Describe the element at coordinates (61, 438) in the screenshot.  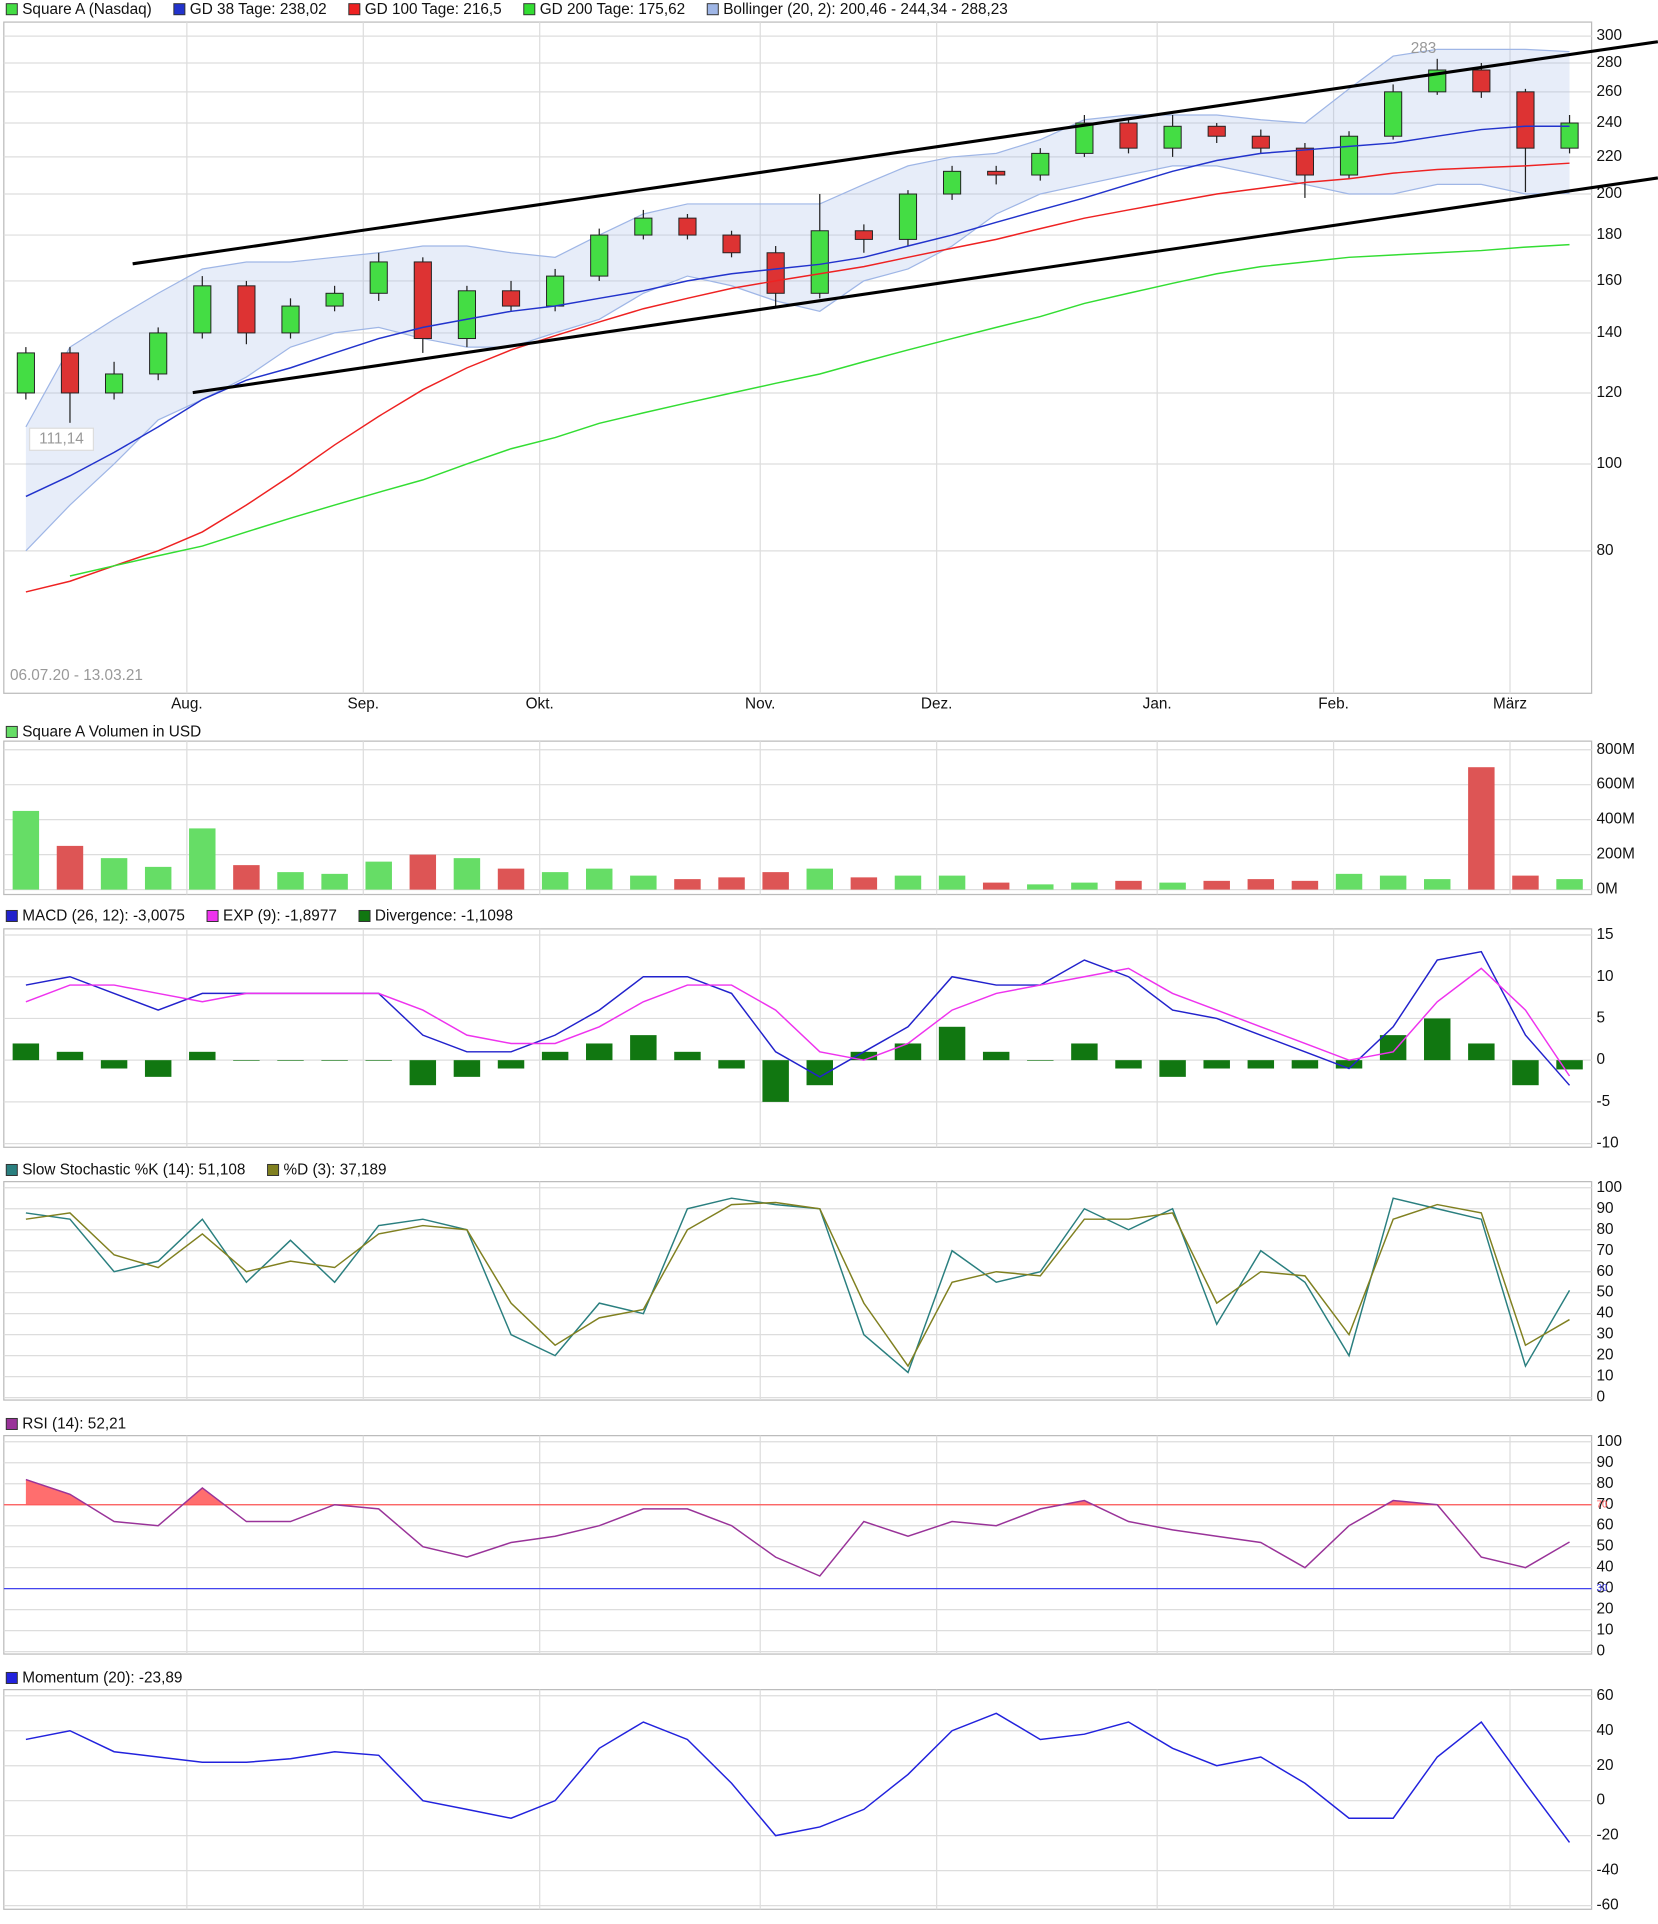
I see `annotation: 111,14` at that location.